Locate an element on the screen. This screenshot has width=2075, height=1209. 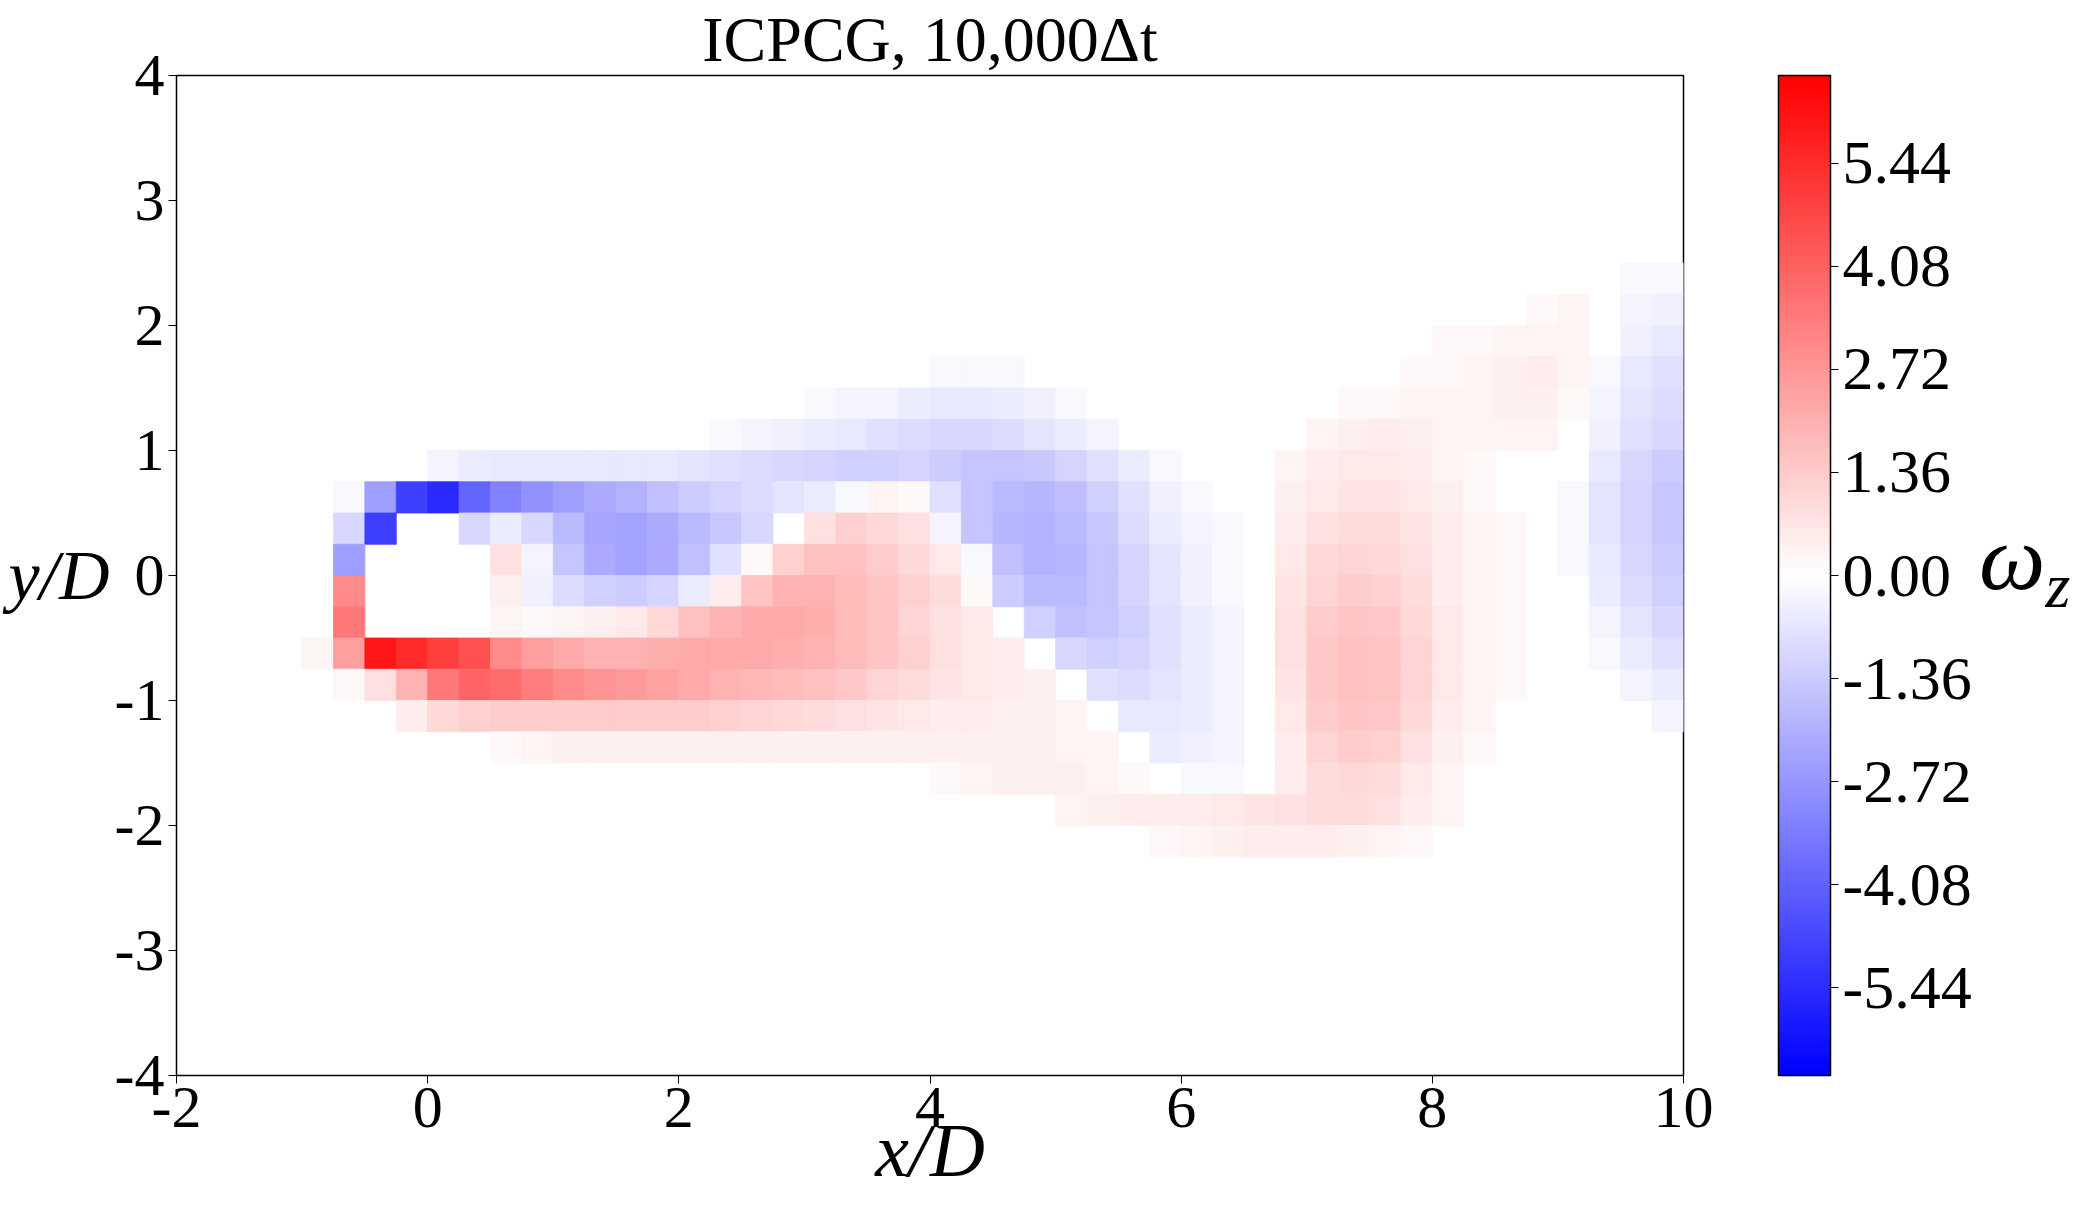
y-axis-title: y/D is located at coordinates (56, 575).